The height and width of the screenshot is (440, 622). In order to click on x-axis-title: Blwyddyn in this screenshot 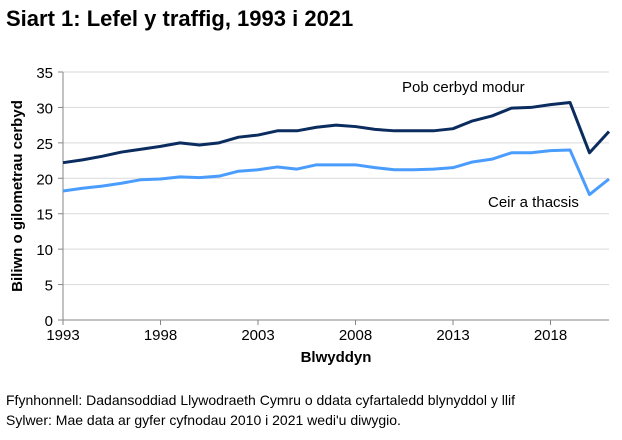, I will do `click(336, 357)`.